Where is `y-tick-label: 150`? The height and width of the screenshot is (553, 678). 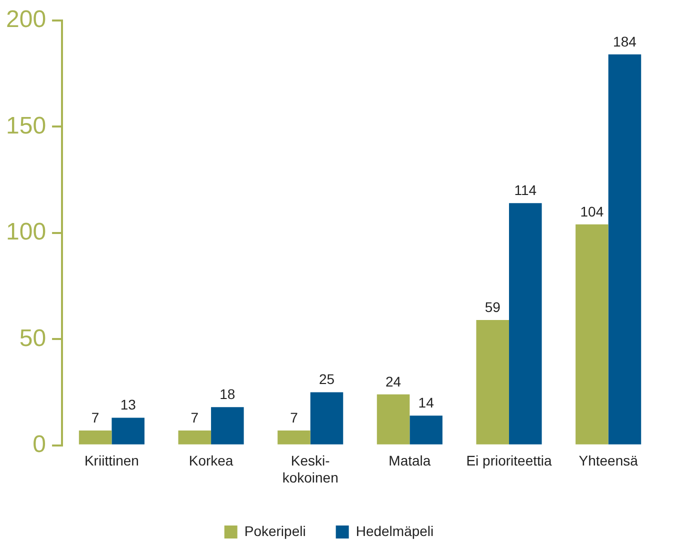
y-tick-label: 150 is located at coordinates (26, 126).